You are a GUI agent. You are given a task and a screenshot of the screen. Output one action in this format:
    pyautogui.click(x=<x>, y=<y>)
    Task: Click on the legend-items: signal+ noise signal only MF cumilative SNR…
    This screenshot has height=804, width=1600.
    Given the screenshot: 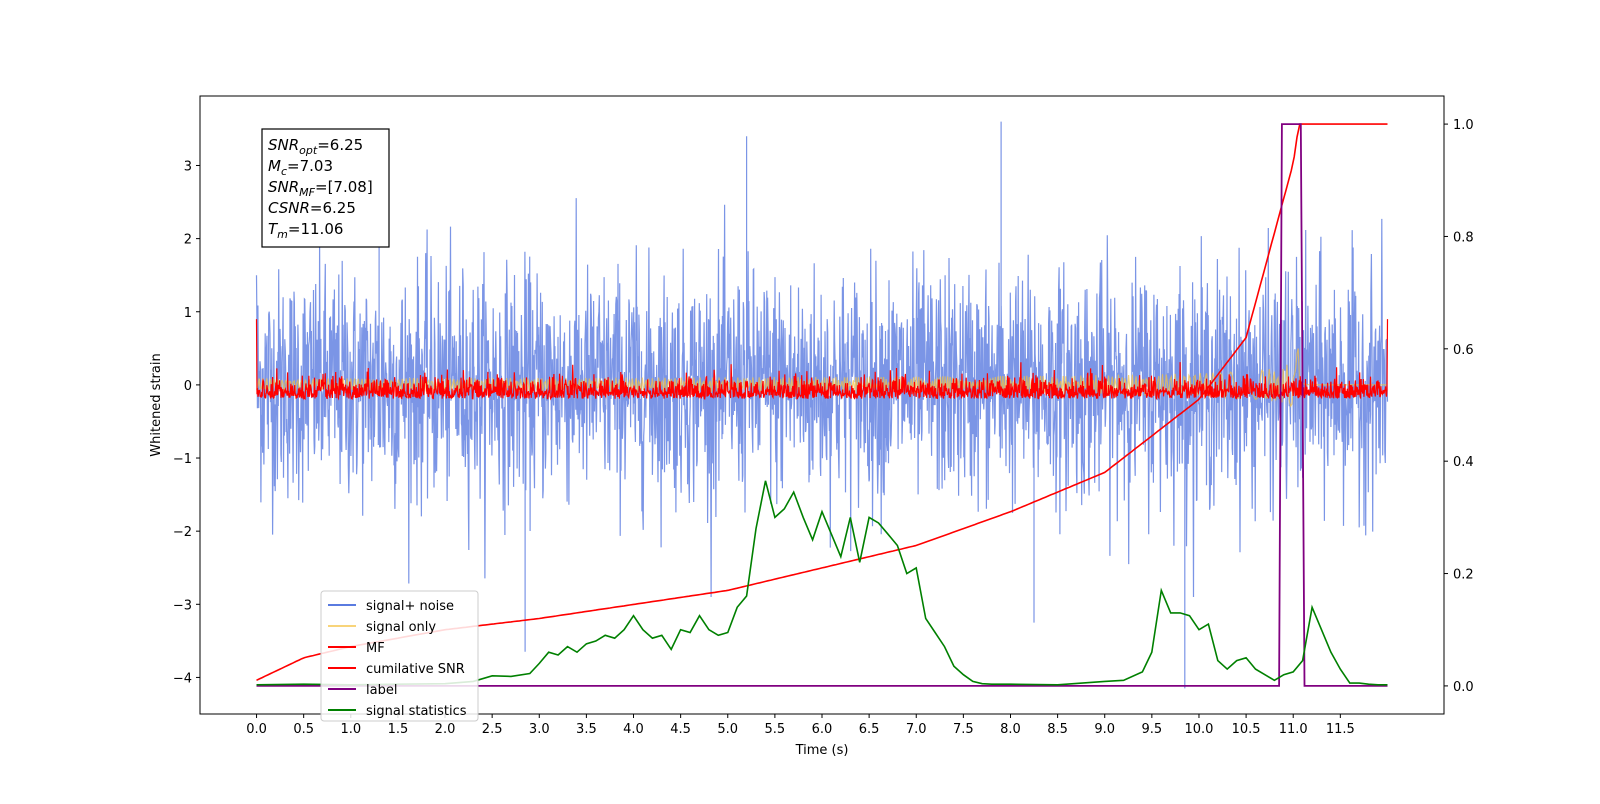 What is the action you would take?
    pyautogui.click(x=397, y=659)
    